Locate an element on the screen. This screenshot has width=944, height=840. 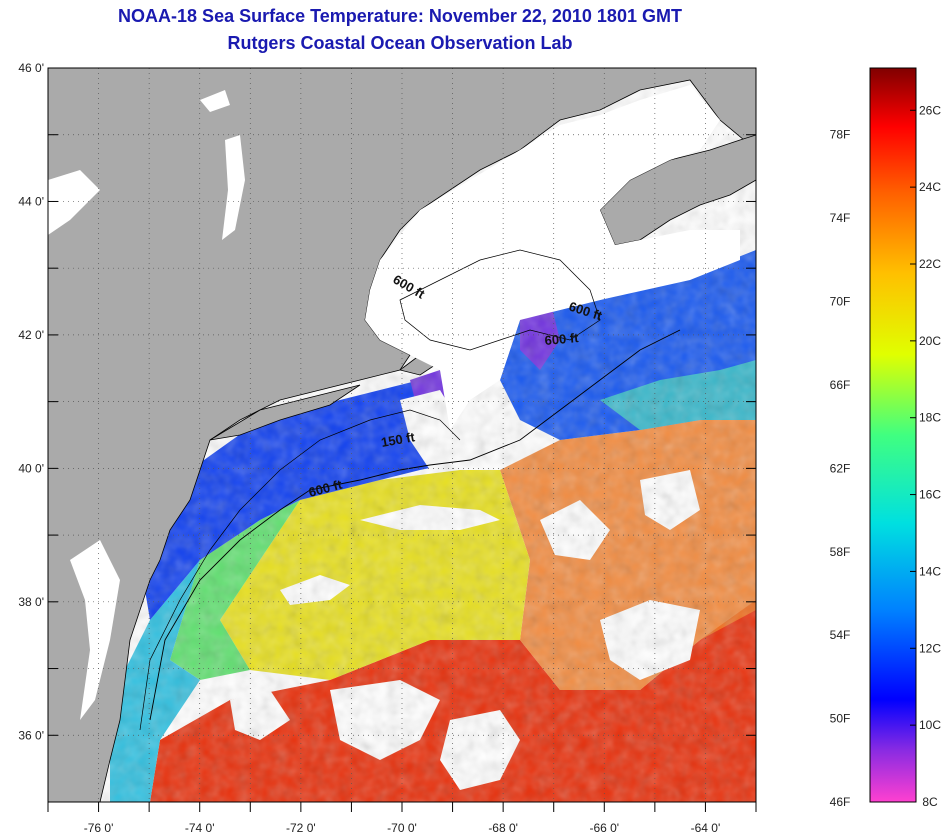
colorbar-c-label: 26C is located at coordinates (930, 110).